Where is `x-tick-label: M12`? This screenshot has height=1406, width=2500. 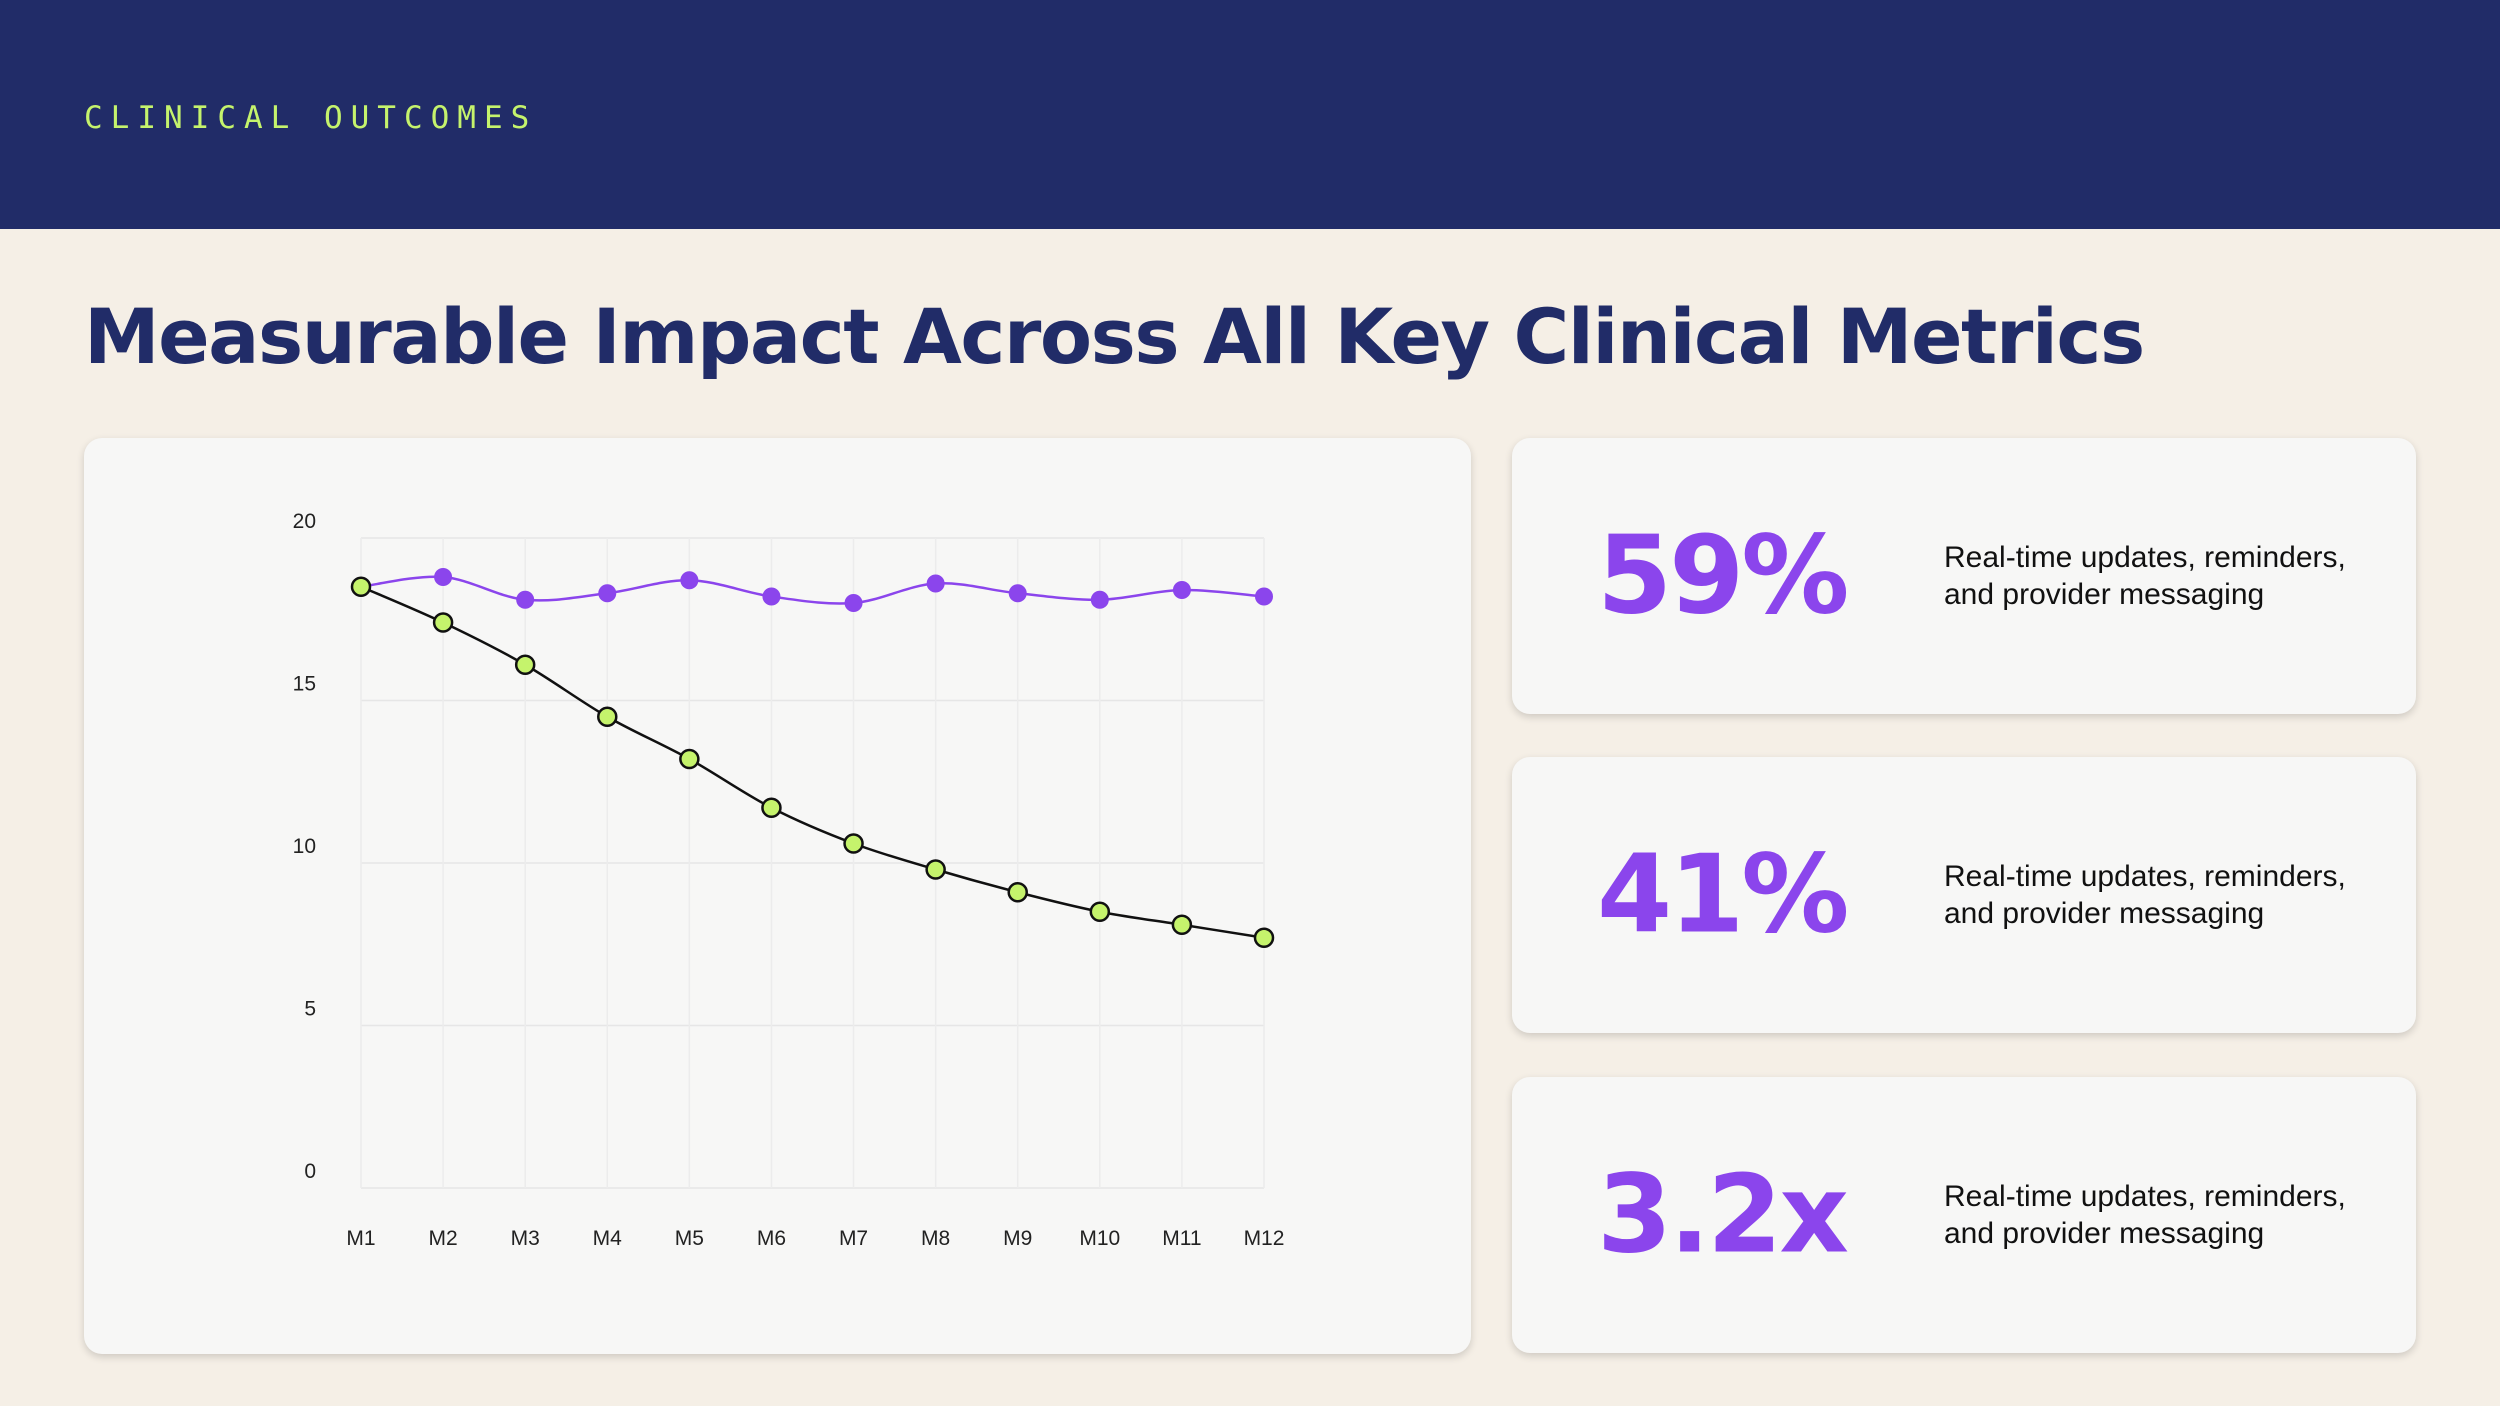
x-tick-label: M12 is located at coordinates (1264, 1238).